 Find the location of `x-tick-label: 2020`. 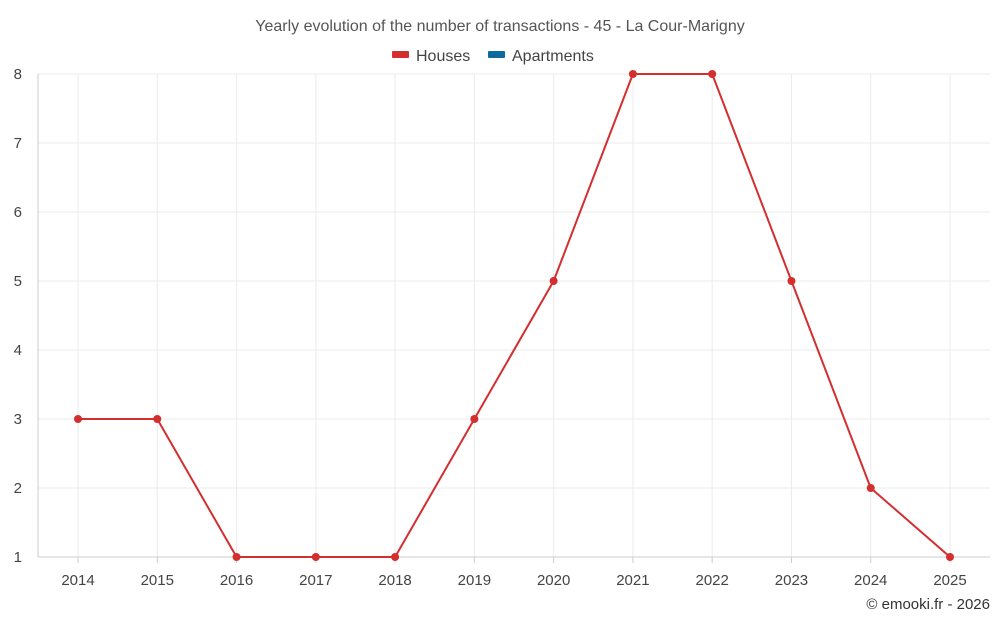

x-tick-label: 2020 is located at coordinates (553, 580).